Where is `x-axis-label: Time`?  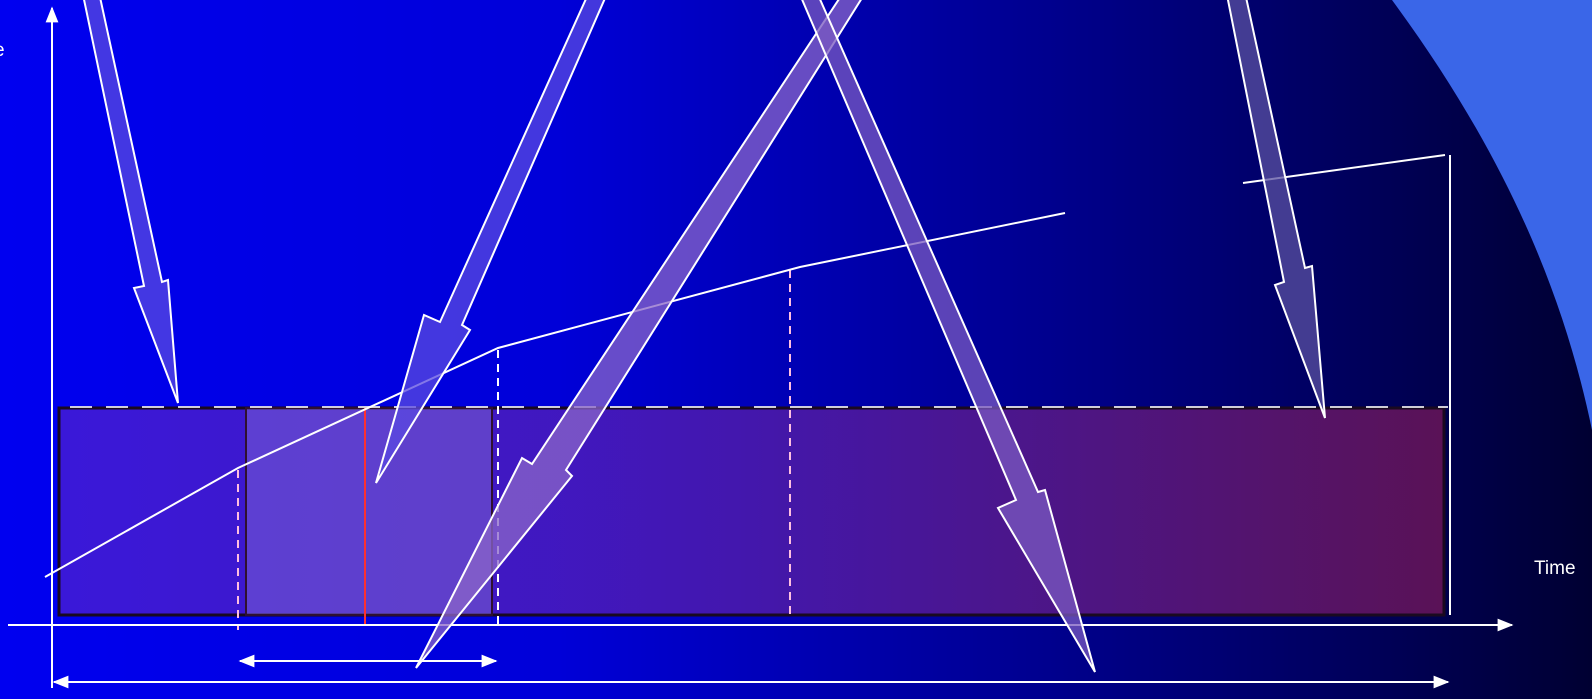 x-axis-label: Time is located at coordinates (1555, 568).